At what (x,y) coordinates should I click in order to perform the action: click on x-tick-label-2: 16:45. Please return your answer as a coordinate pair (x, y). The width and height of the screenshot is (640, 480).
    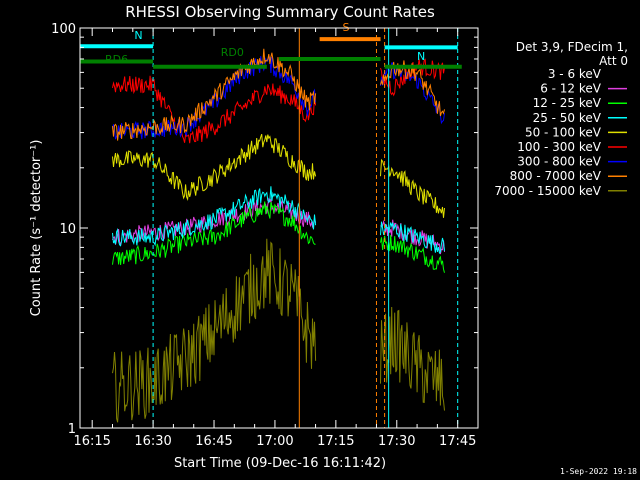
    Looking at the image, I should click on (213, 441).